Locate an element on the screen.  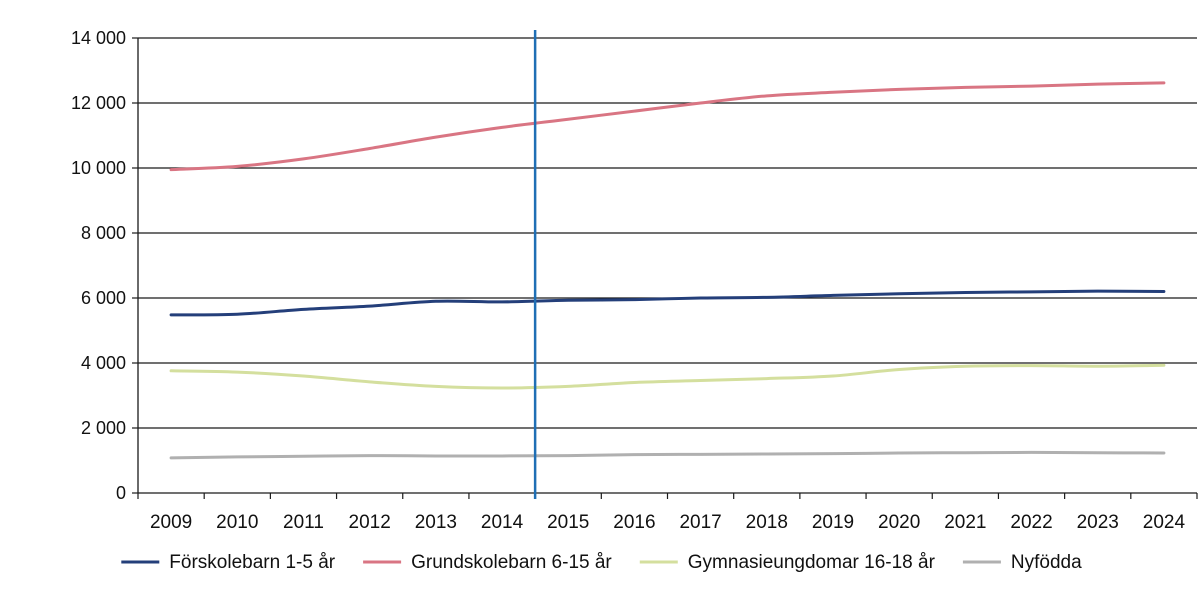
series-line-nyf-dda is located at coordinates (667, 455).